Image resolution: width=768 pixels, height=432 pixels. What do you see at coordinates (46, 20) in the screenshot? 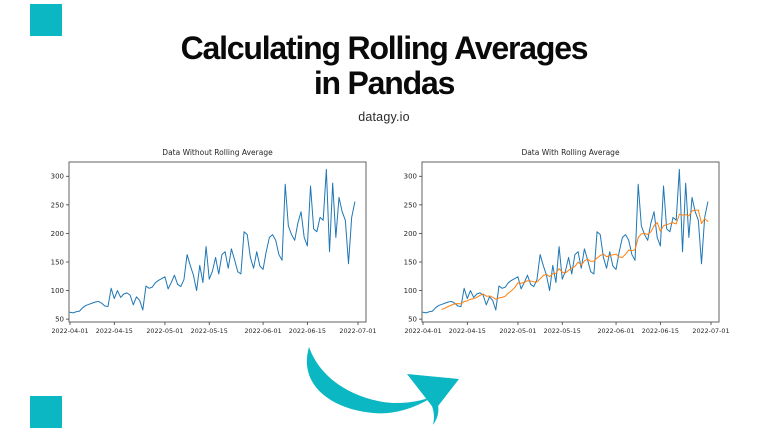
I see `accent-square-top-left` at bounding box center [46, 20].